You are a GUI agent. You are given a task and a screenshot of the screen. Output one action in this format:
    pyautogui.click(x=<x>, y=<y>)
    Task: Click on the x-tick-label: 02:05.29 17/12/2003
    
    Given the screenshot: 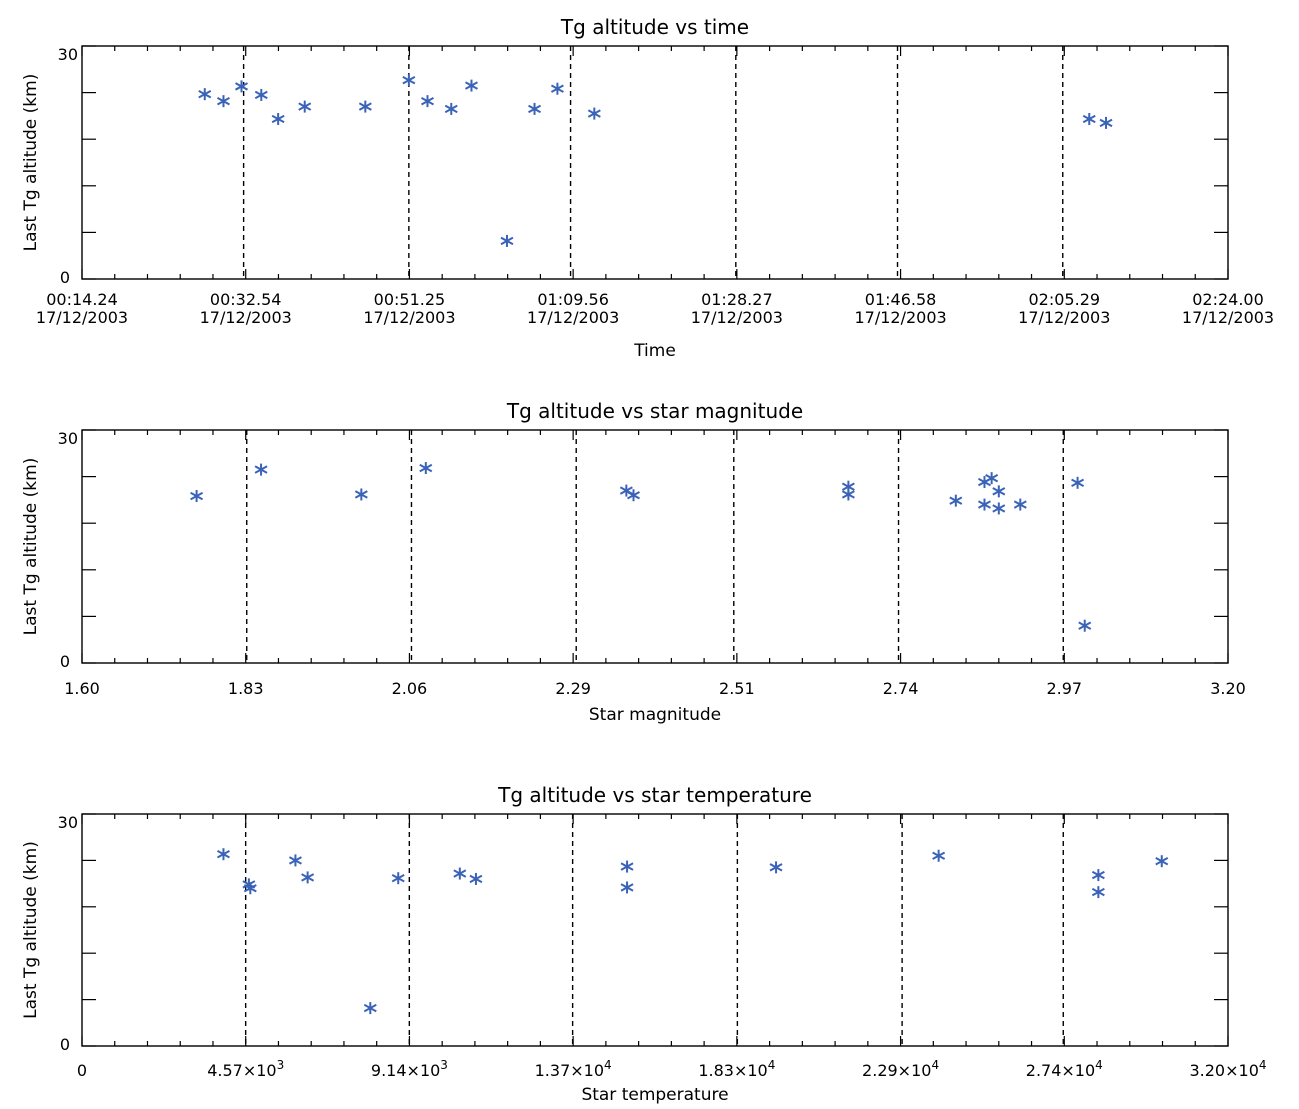 What is the action you would take?
    pyautogui.click(x=1064, y=308)
    